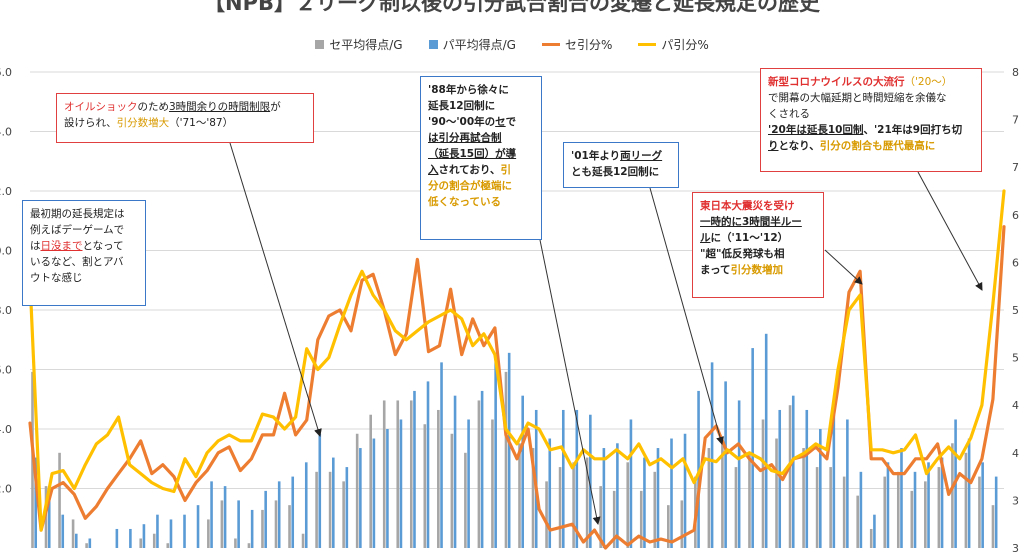  Describe the element at coordinates (1015, 453) in the screenshot. I see `right-tick-label: 4` at that location.